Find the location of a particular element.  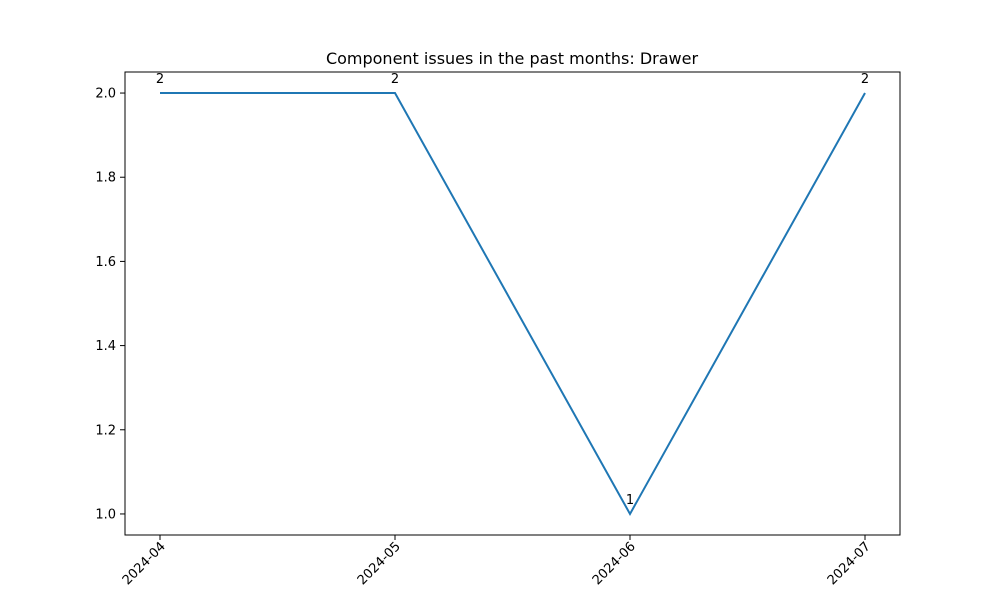

data-label: 1 is located at coordinates (630, 500).